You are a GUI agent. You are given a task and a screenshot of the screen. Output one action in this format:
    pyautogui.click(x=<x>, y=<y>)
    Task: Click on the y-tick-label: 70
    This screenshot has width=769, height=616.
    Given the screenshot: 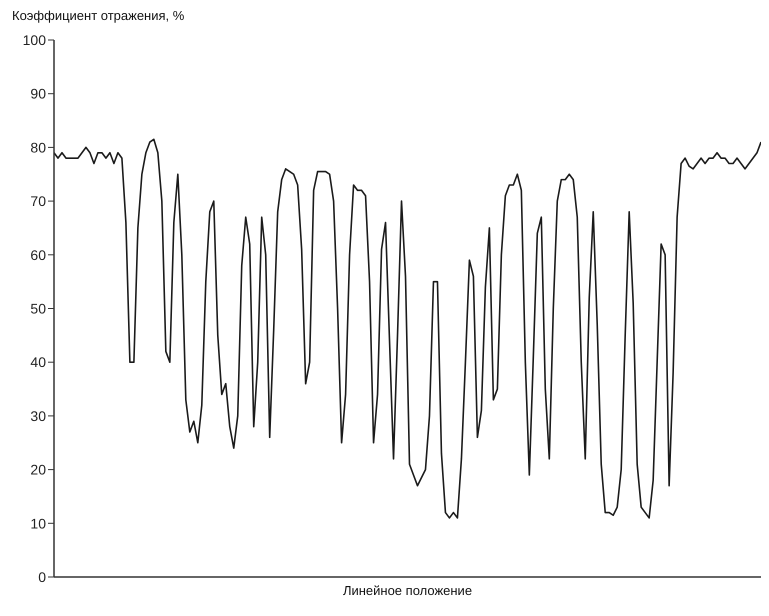 What is the action you would take?
    pyautogui.click(x=38, y=201)
    